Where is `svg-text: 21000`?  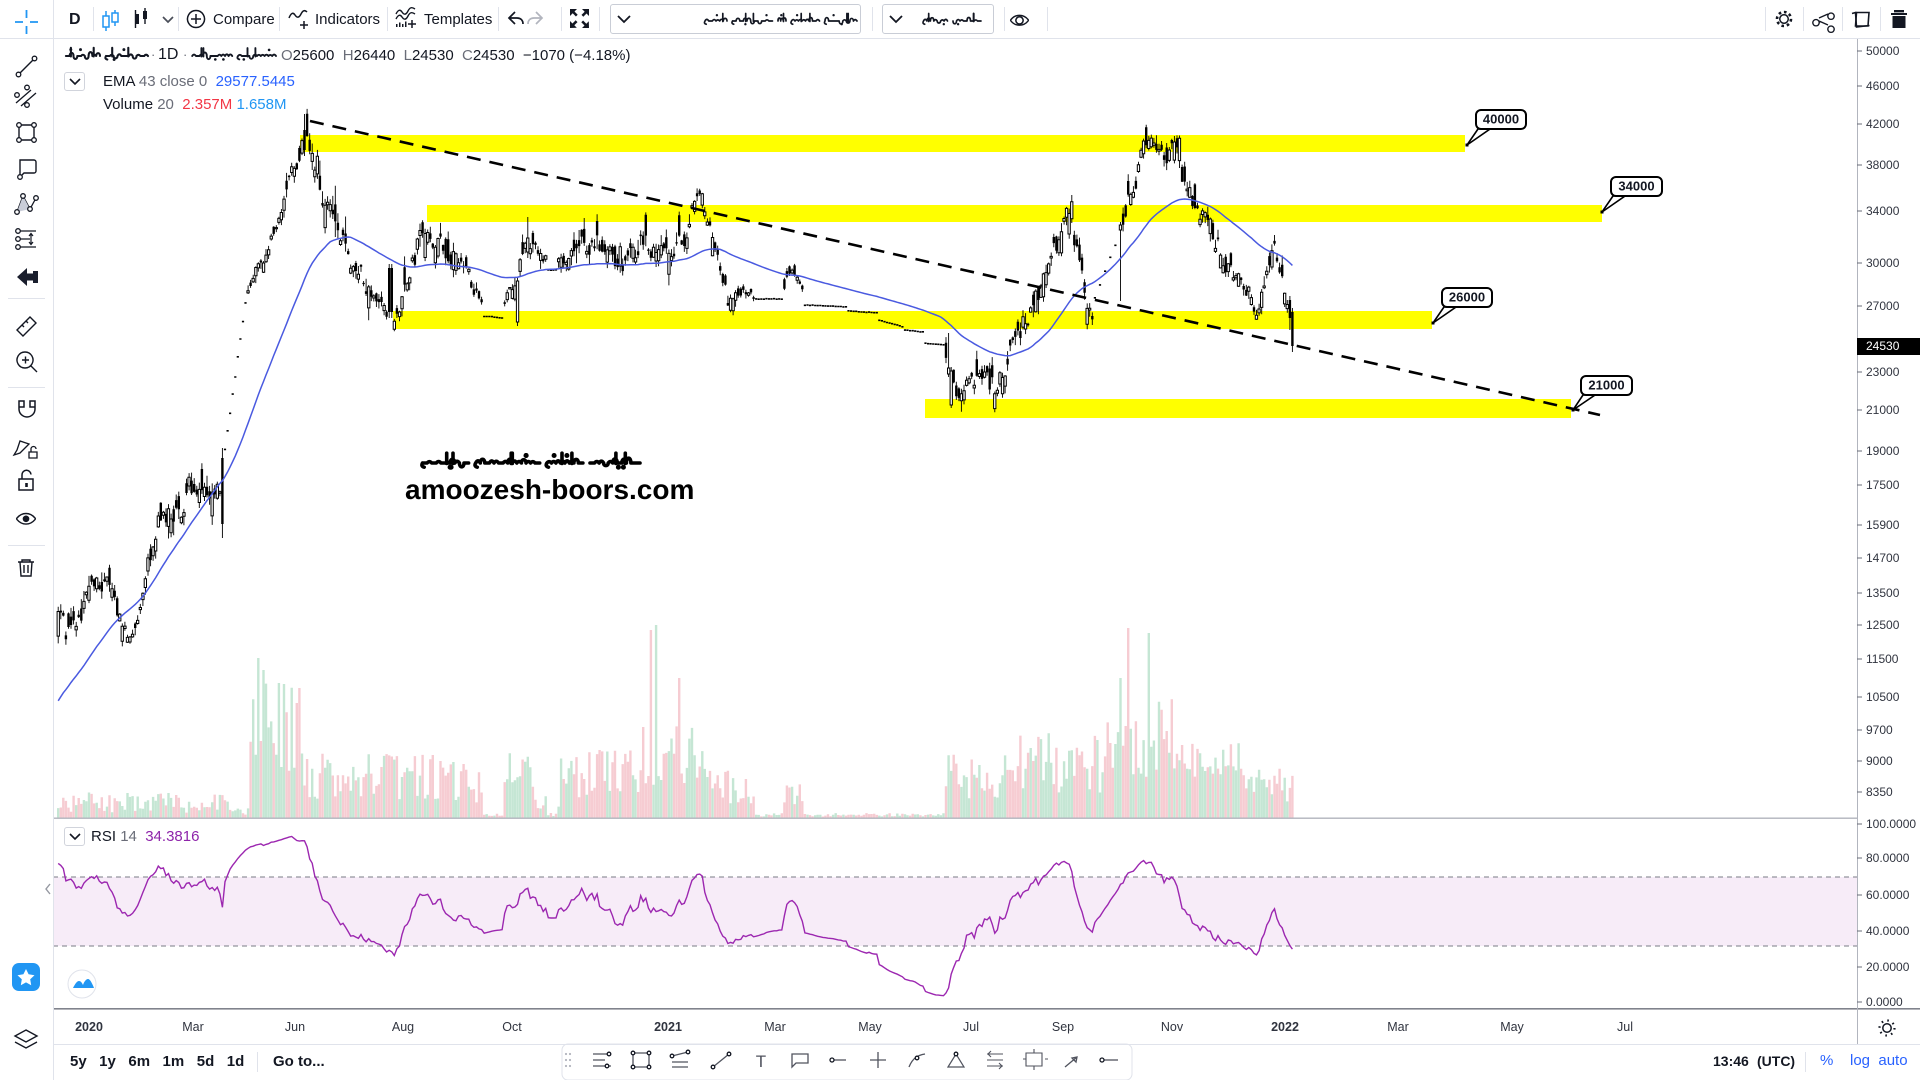 svg-text: 21000 is located at coordinates (1606, 385).